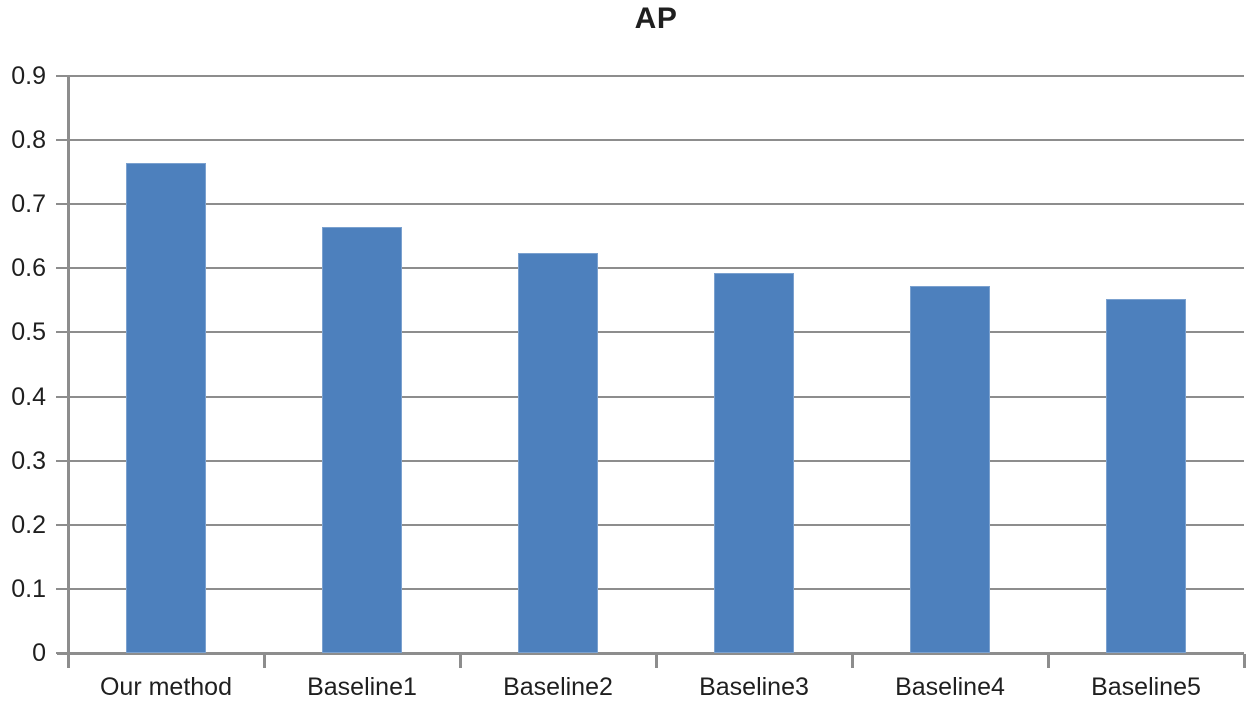  What do you see at coordinates (650, 653) in the screenshot?
I see `x-axis-line` at bounding box center [650, 653].